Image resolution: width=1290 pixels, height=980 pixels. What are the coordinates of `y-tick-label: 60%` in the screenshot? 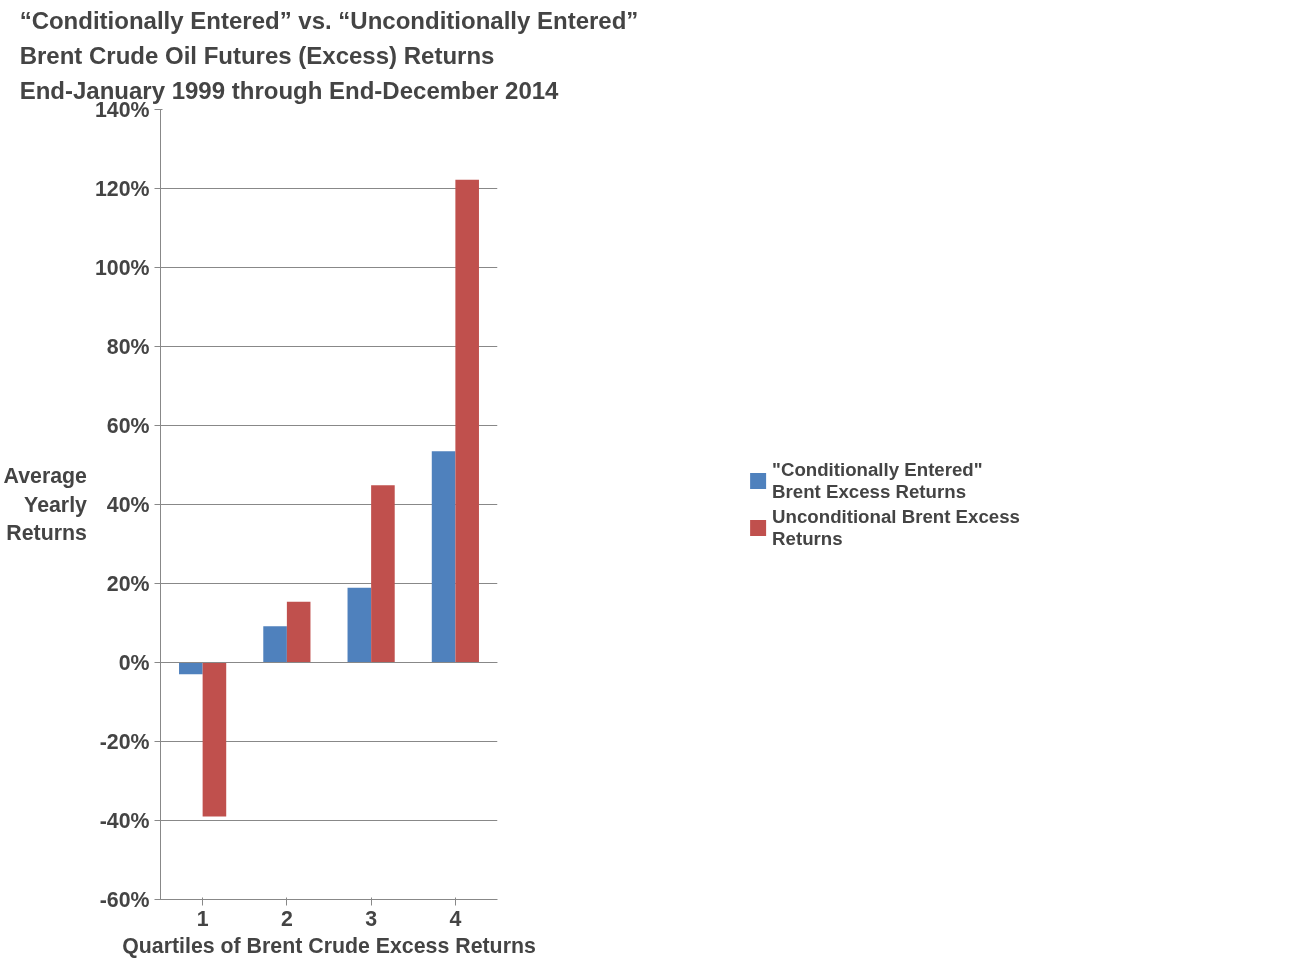 It's located at (128, 425).